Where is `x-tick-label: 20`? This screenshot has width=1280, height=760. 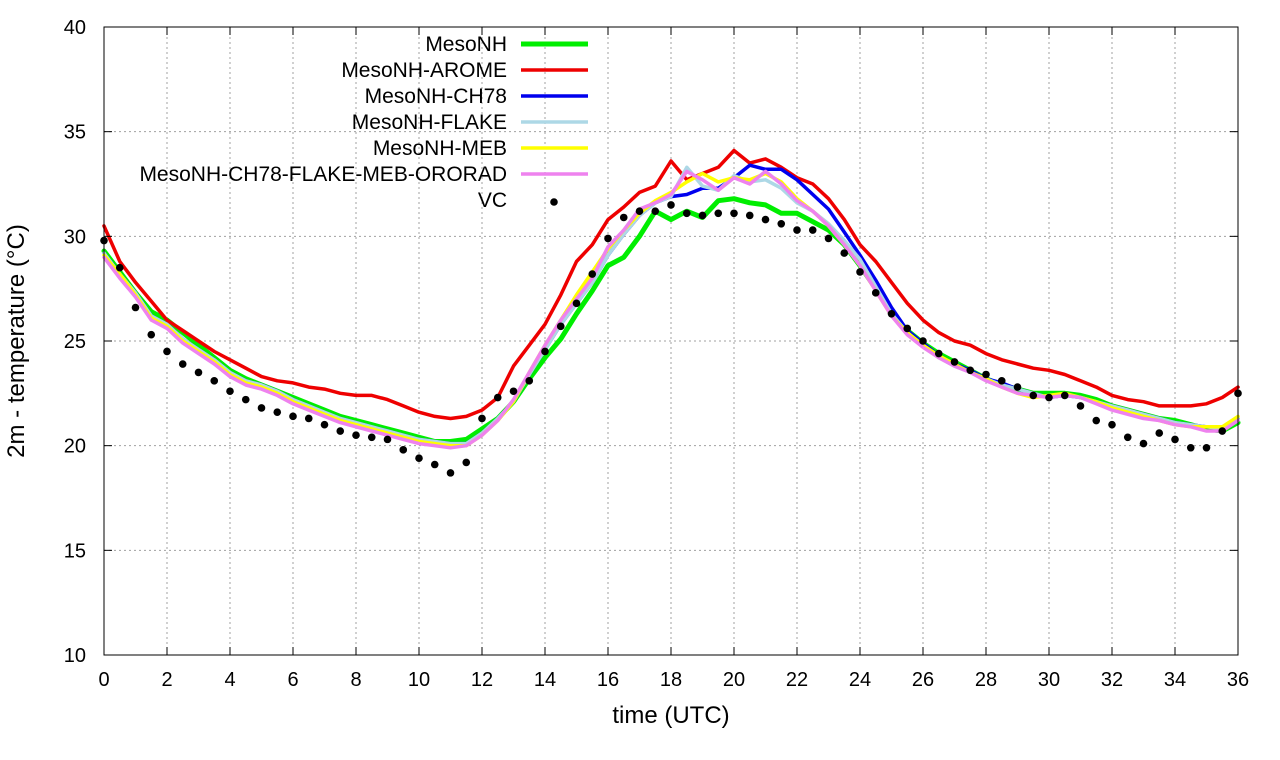 x-tick-label: 20 is located at coordinates (734, 680).